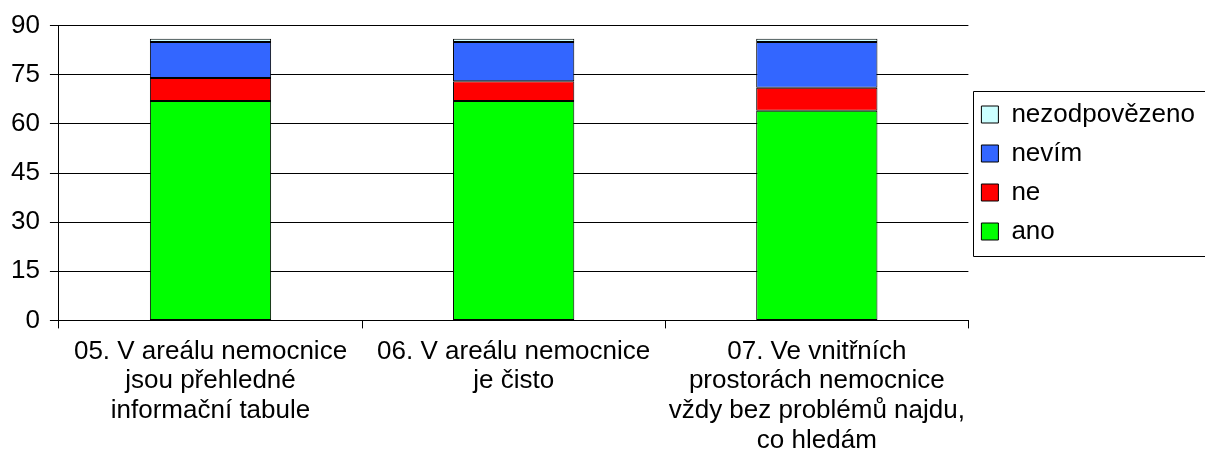 This screenshot has width=1205, height=464. I want to click on y-tick-label: 30, so click(25, 220).